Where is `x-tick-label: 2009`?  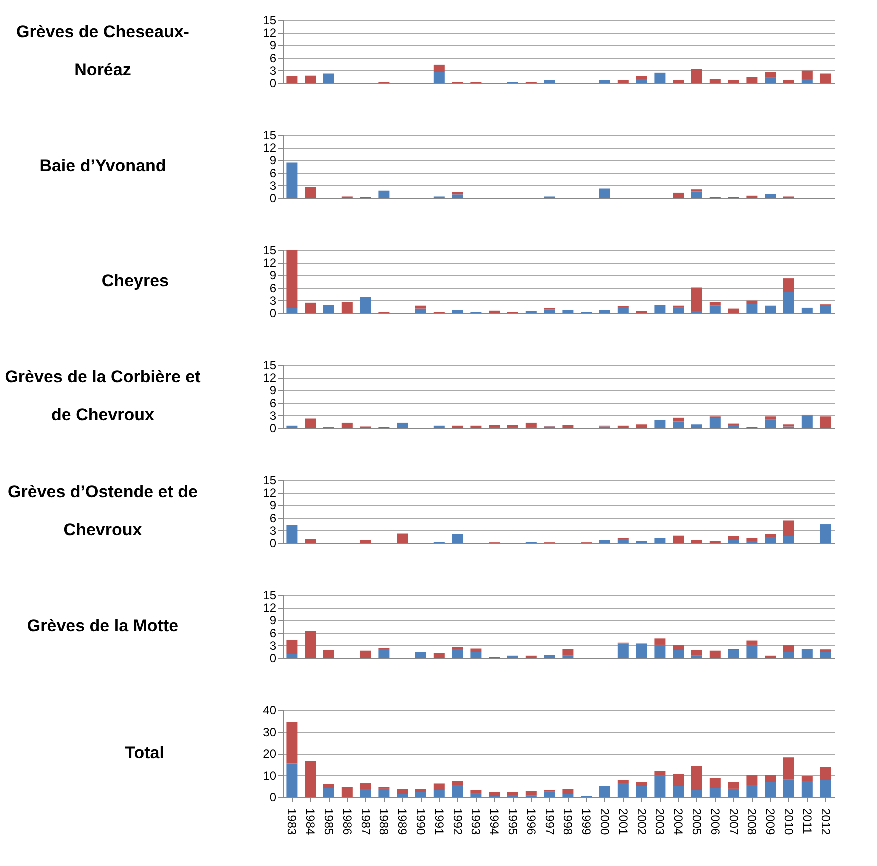 x-tick-label: 2009 is located at coordinates (771, 822).